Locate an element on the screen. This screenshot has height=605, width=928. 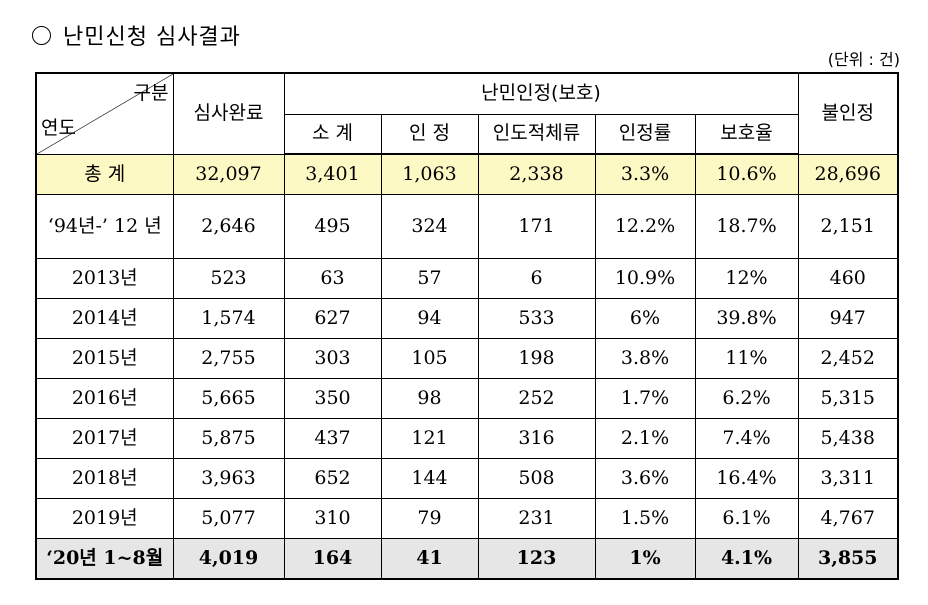
table-cell: 3,401 is located at coordinates (332, 174).